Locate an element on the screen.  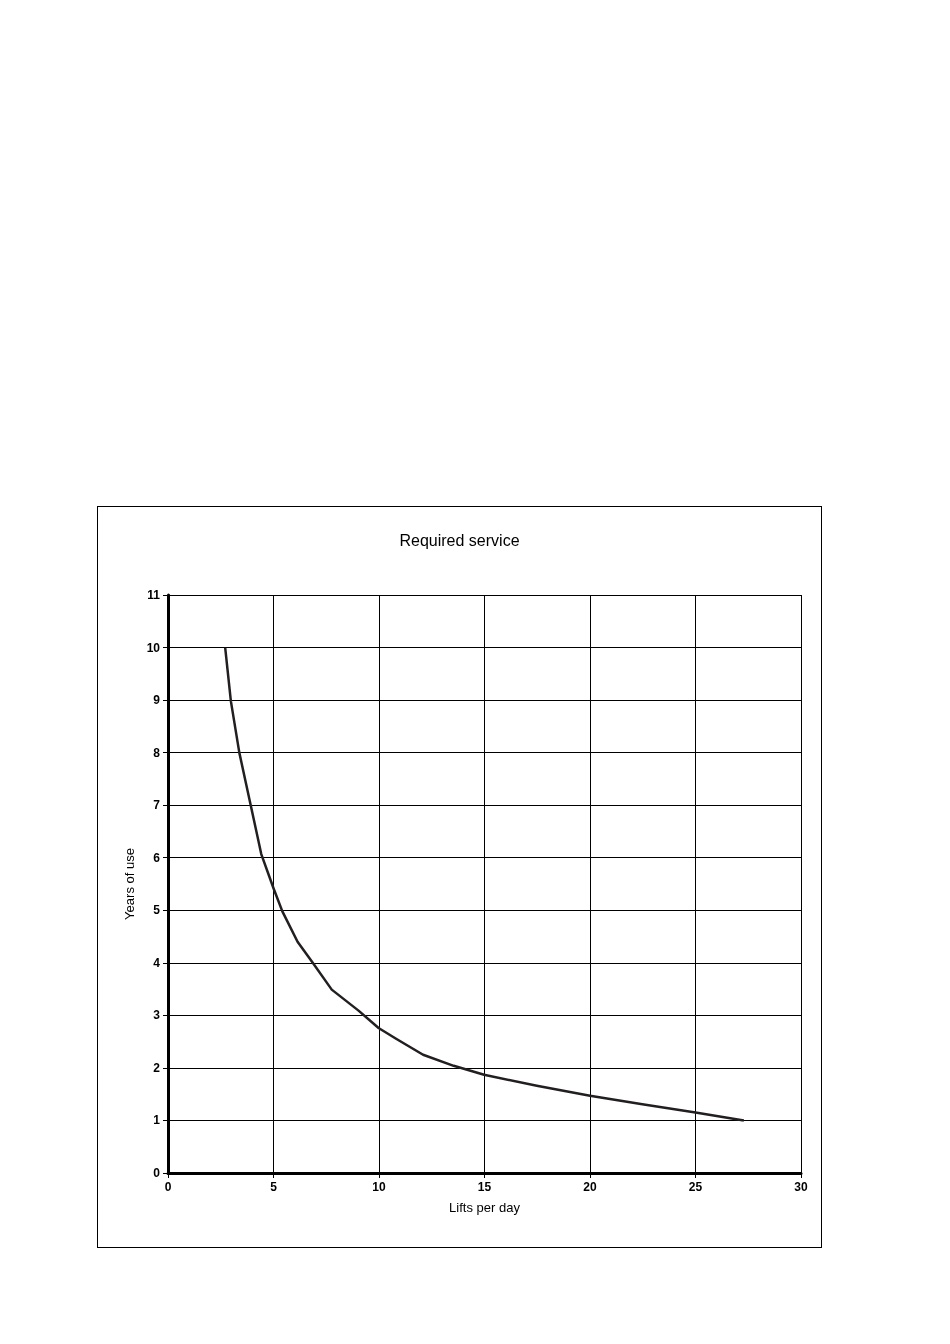
y-tick-label: 1 is located at coordinates (157, 1120).